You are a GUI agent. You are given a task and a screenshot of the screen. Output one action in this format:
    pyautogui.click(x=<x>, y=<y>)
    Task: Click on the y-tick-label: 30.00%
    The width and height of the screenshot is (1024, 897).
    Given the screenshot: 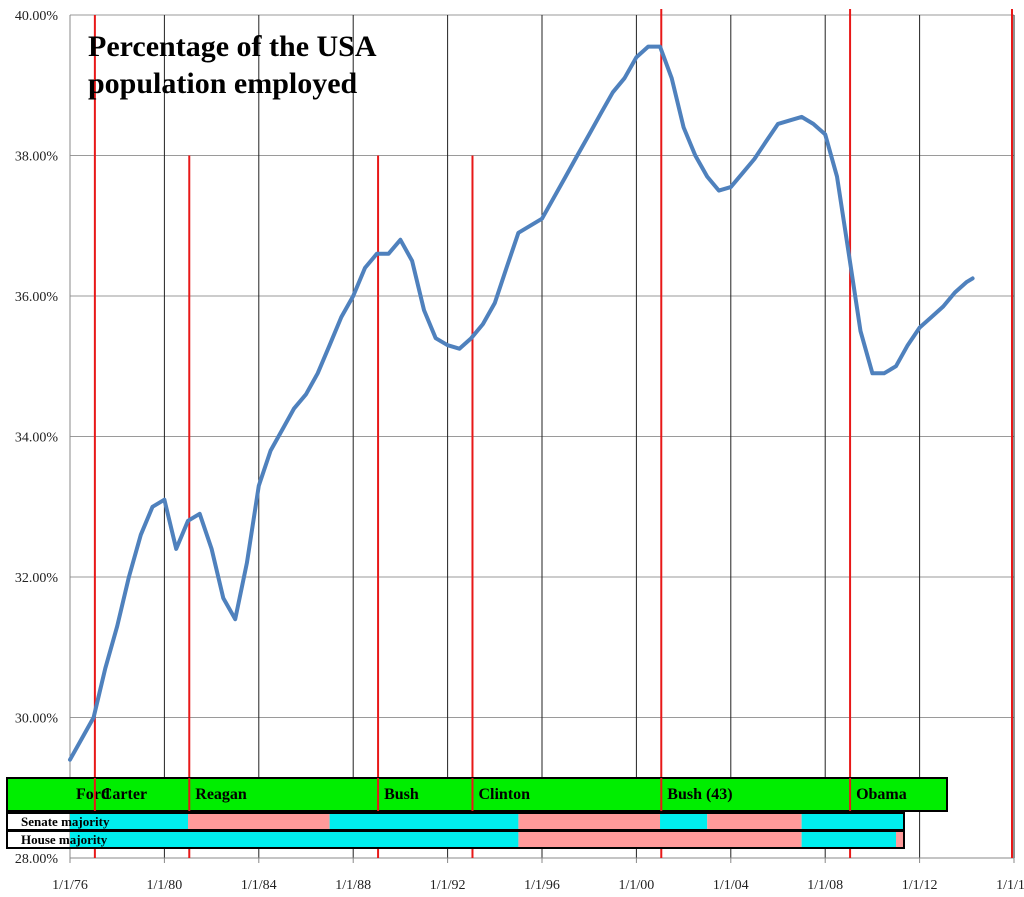 What is the action you would take?
    pyautogui.click(x=37, y=719)
    